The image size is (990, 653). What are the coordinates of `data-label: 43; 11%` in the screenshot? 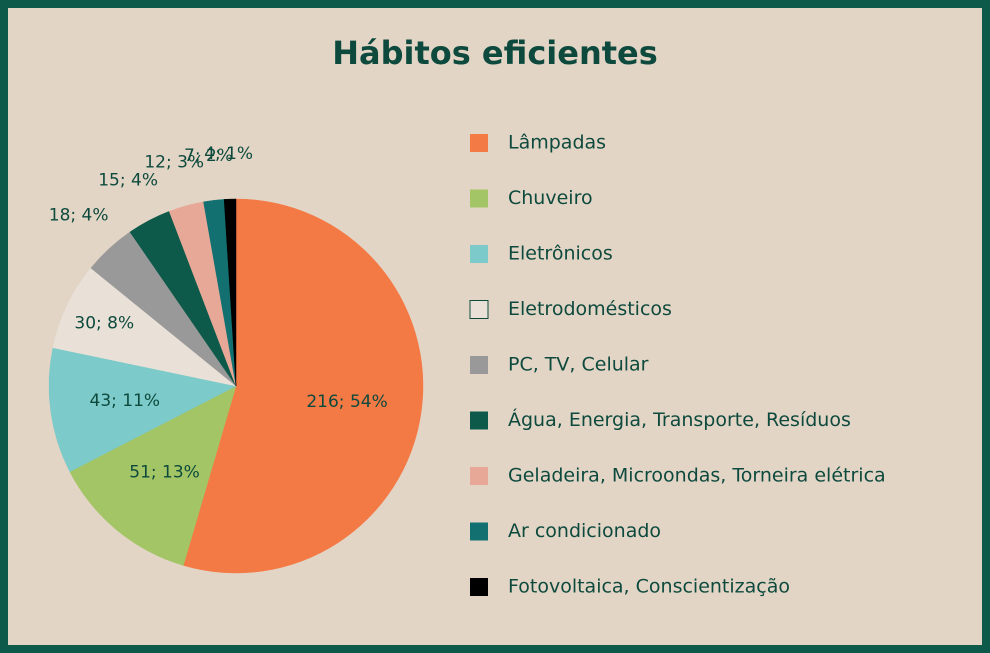 It's located at (125, 401).